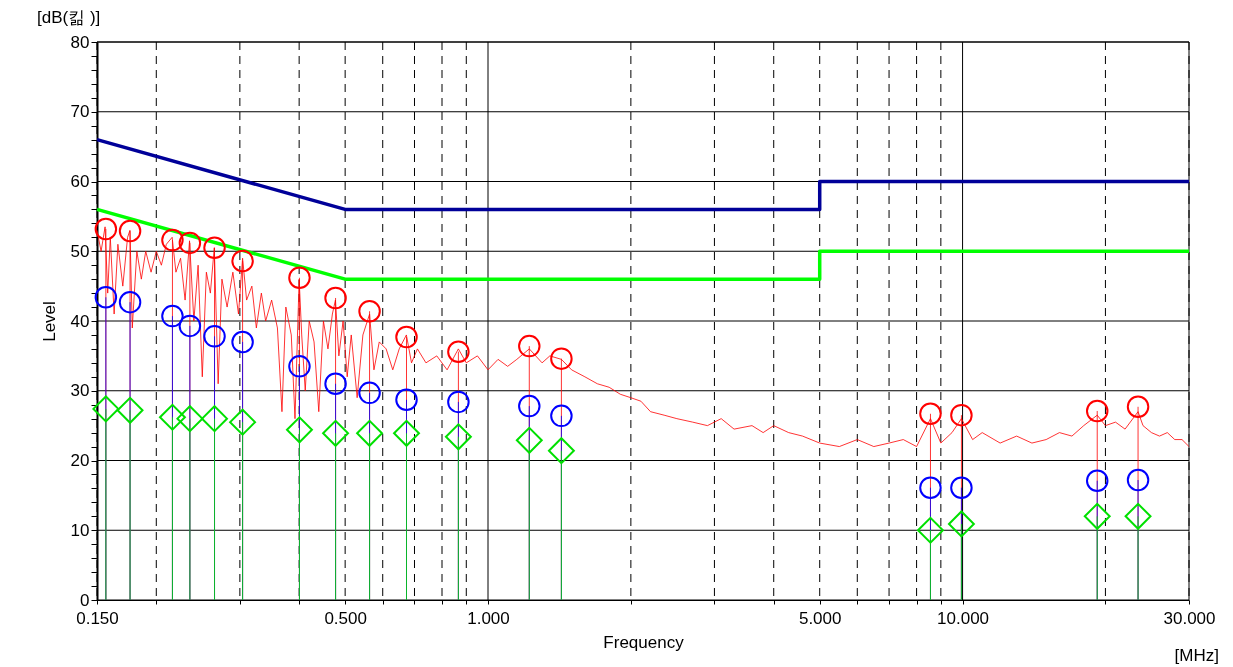 The height and width of the screenshot is (667, 1233). What do you see at coordinates (488, 618) in the screenshot?
I see `x-tick-label: 1.000` at bounding box center [488, 618].